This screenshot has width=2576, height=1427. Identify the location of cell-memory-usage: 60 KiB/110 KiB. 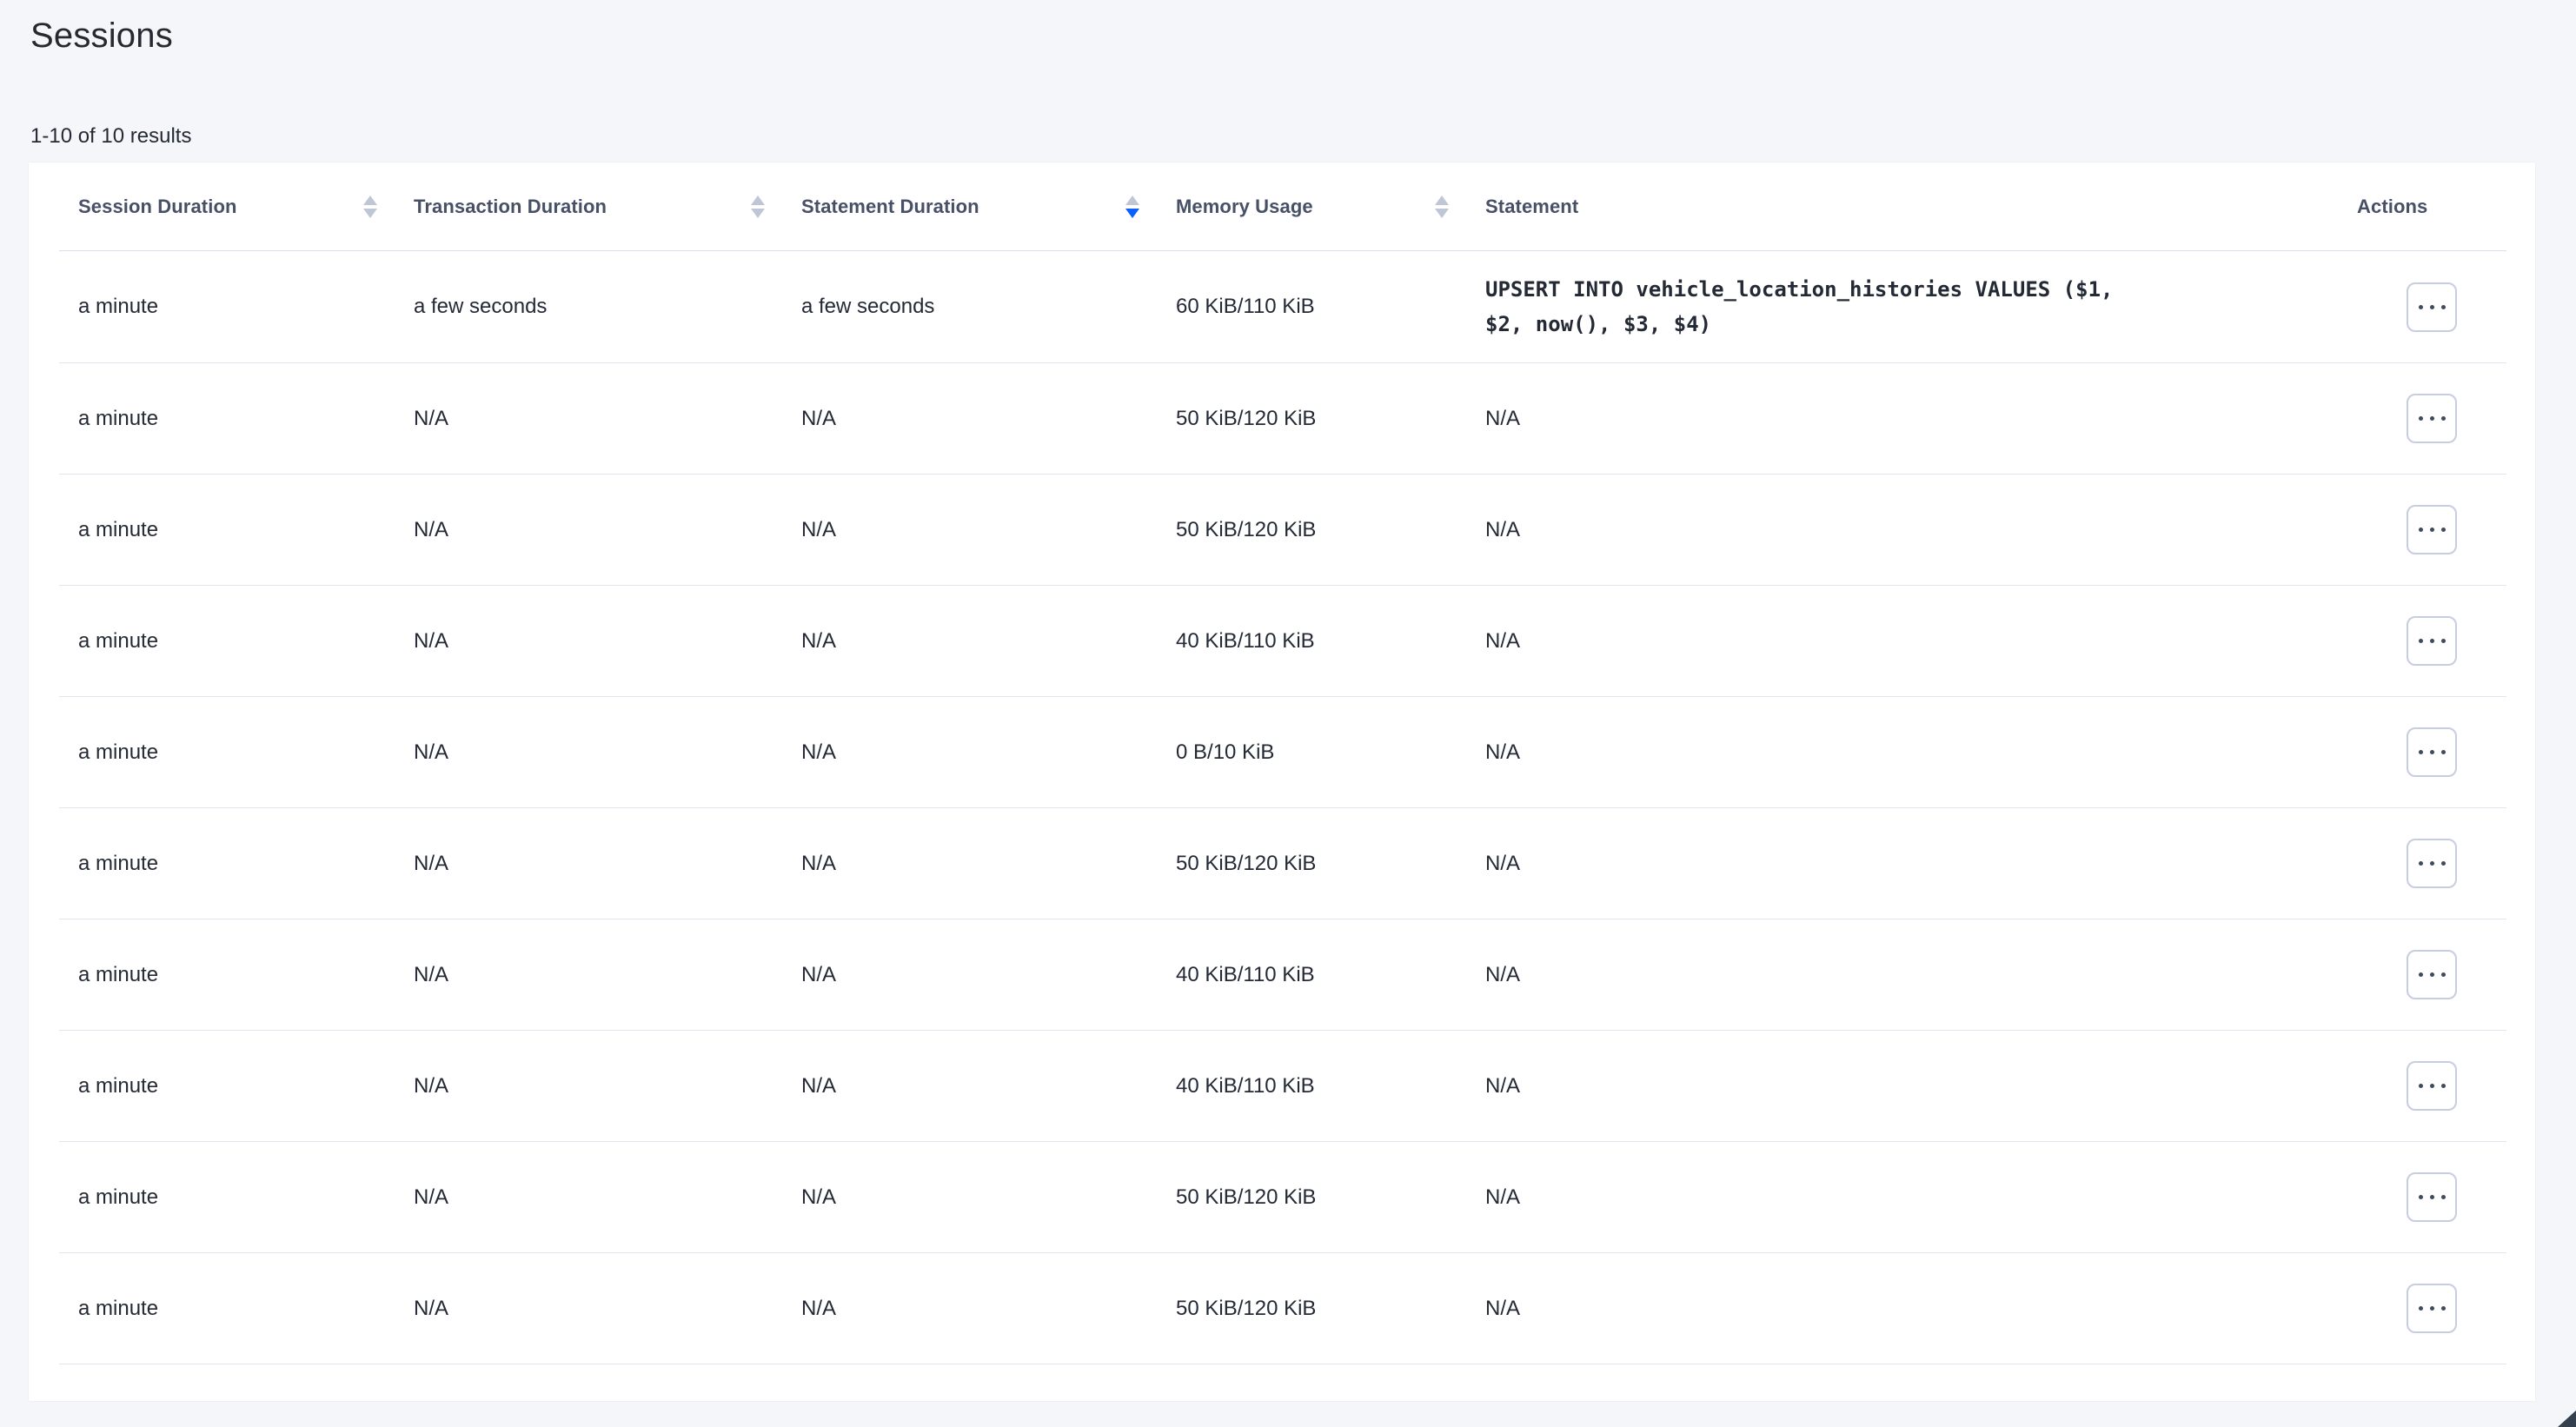
(1245, 306).